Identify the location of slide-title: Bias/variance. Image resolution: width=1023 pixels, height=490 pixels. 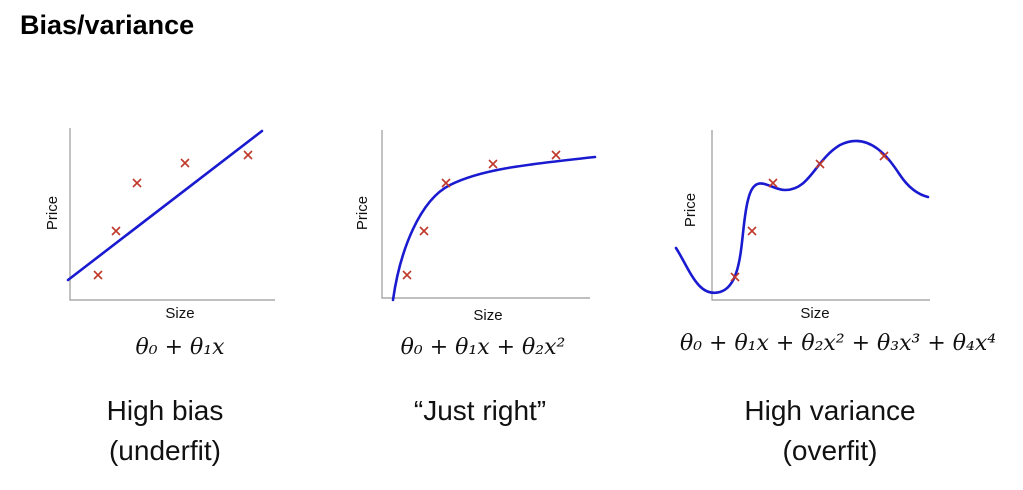
(107, 25).